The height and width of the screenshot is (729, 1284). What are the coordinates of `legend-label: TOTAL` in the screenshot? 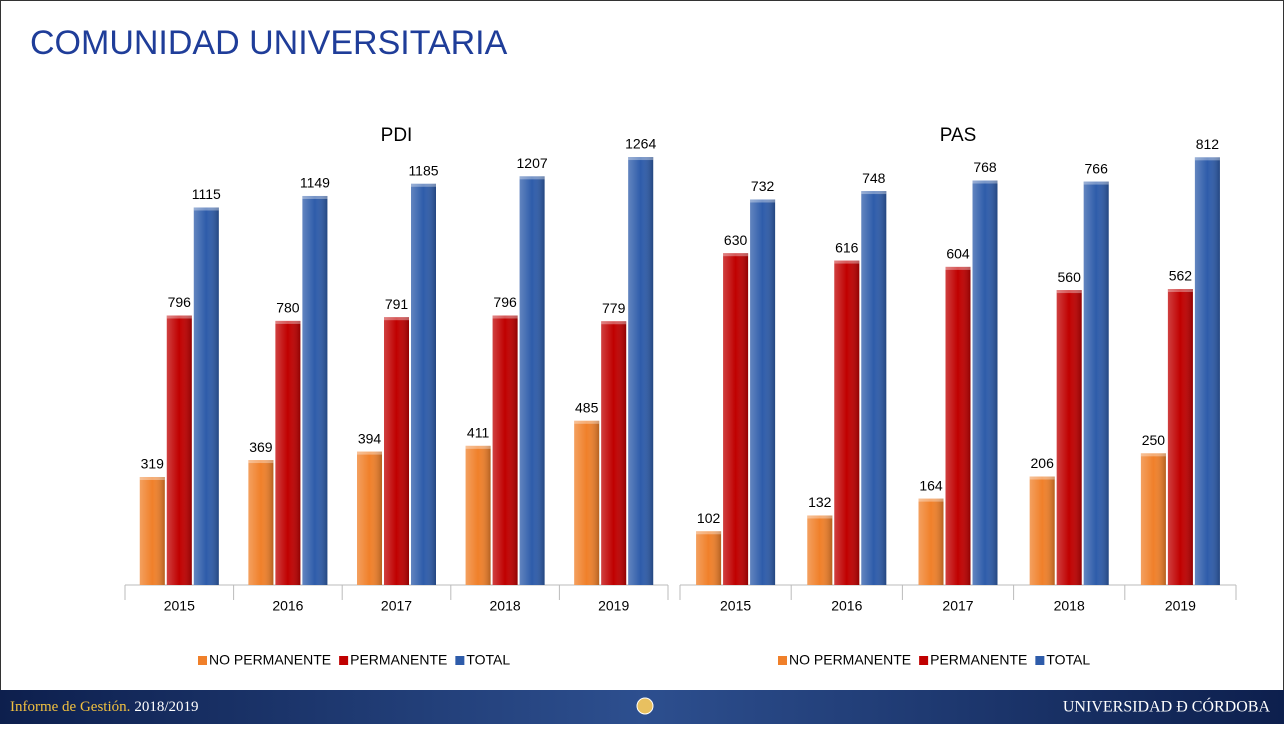 It's located at (488, 660).